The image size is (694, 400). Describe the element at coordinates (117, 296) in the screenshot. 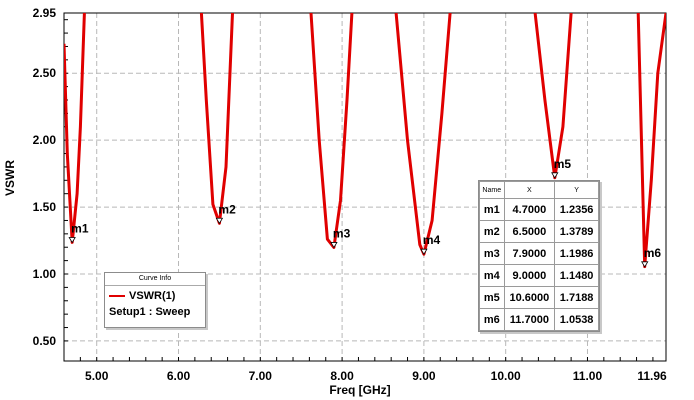

I see `legend-line-swatch` at that location.